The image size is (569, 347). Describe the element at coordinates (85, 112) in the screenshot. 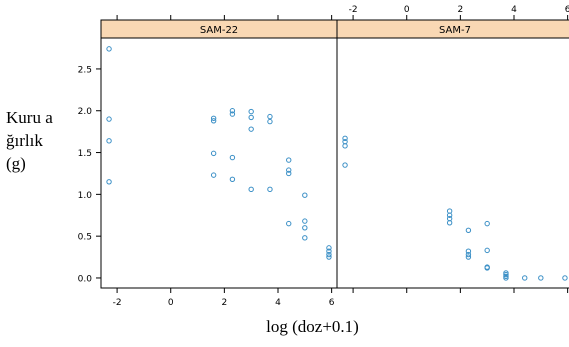

I see `y-tick-label: 2.0` at that location.